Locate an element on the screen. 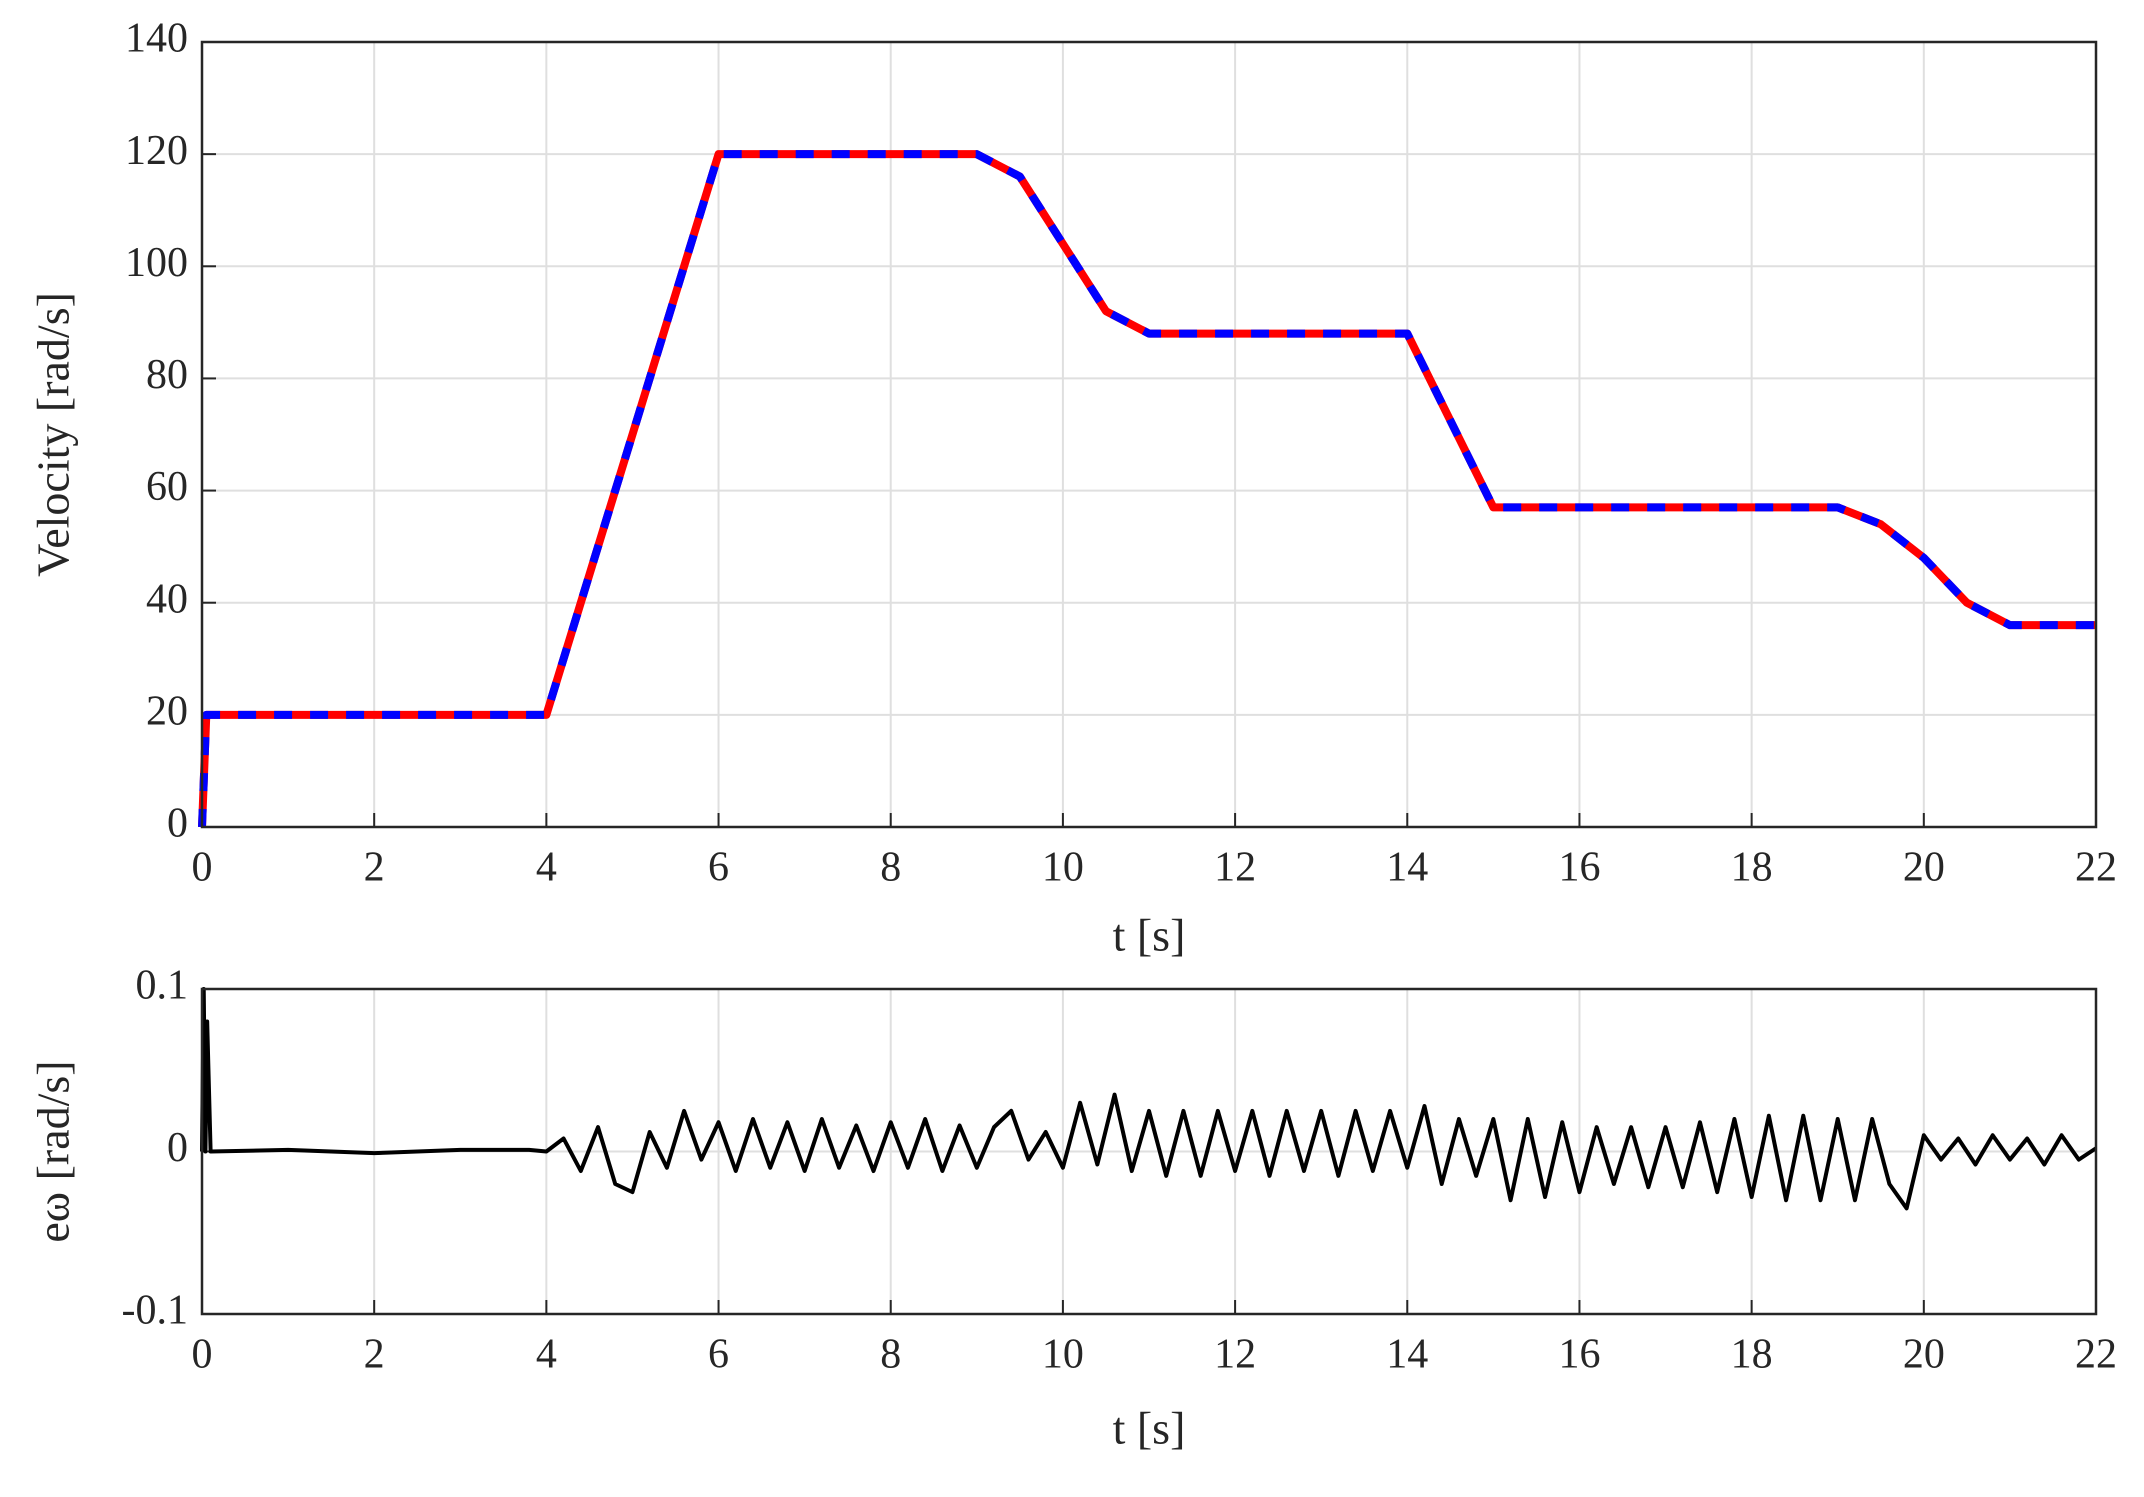 The height and width of the screenshot is (1497, 2144). y-tick-label: 140 is located at coordinates (156, 39).